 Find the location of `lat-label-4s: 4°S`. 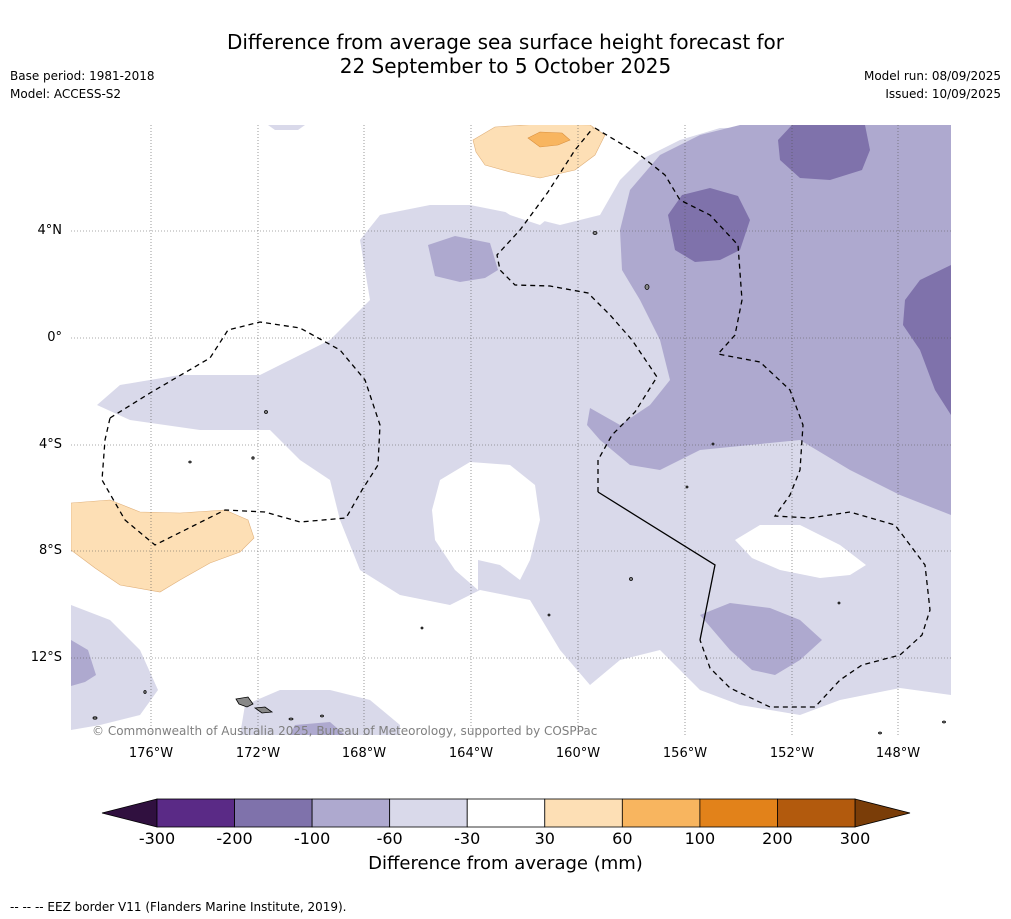

lat-label-4s: 4°S is located at coordinates (50, 444).